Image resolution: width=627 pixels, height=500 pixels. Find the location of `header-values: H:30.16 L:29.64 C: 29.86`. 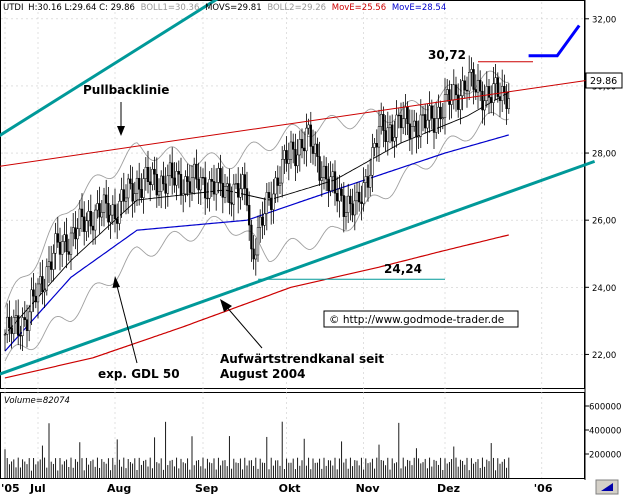

header-values: H:30.16 L:29.64 C: 29.86 is located at coordinates (81, 8).